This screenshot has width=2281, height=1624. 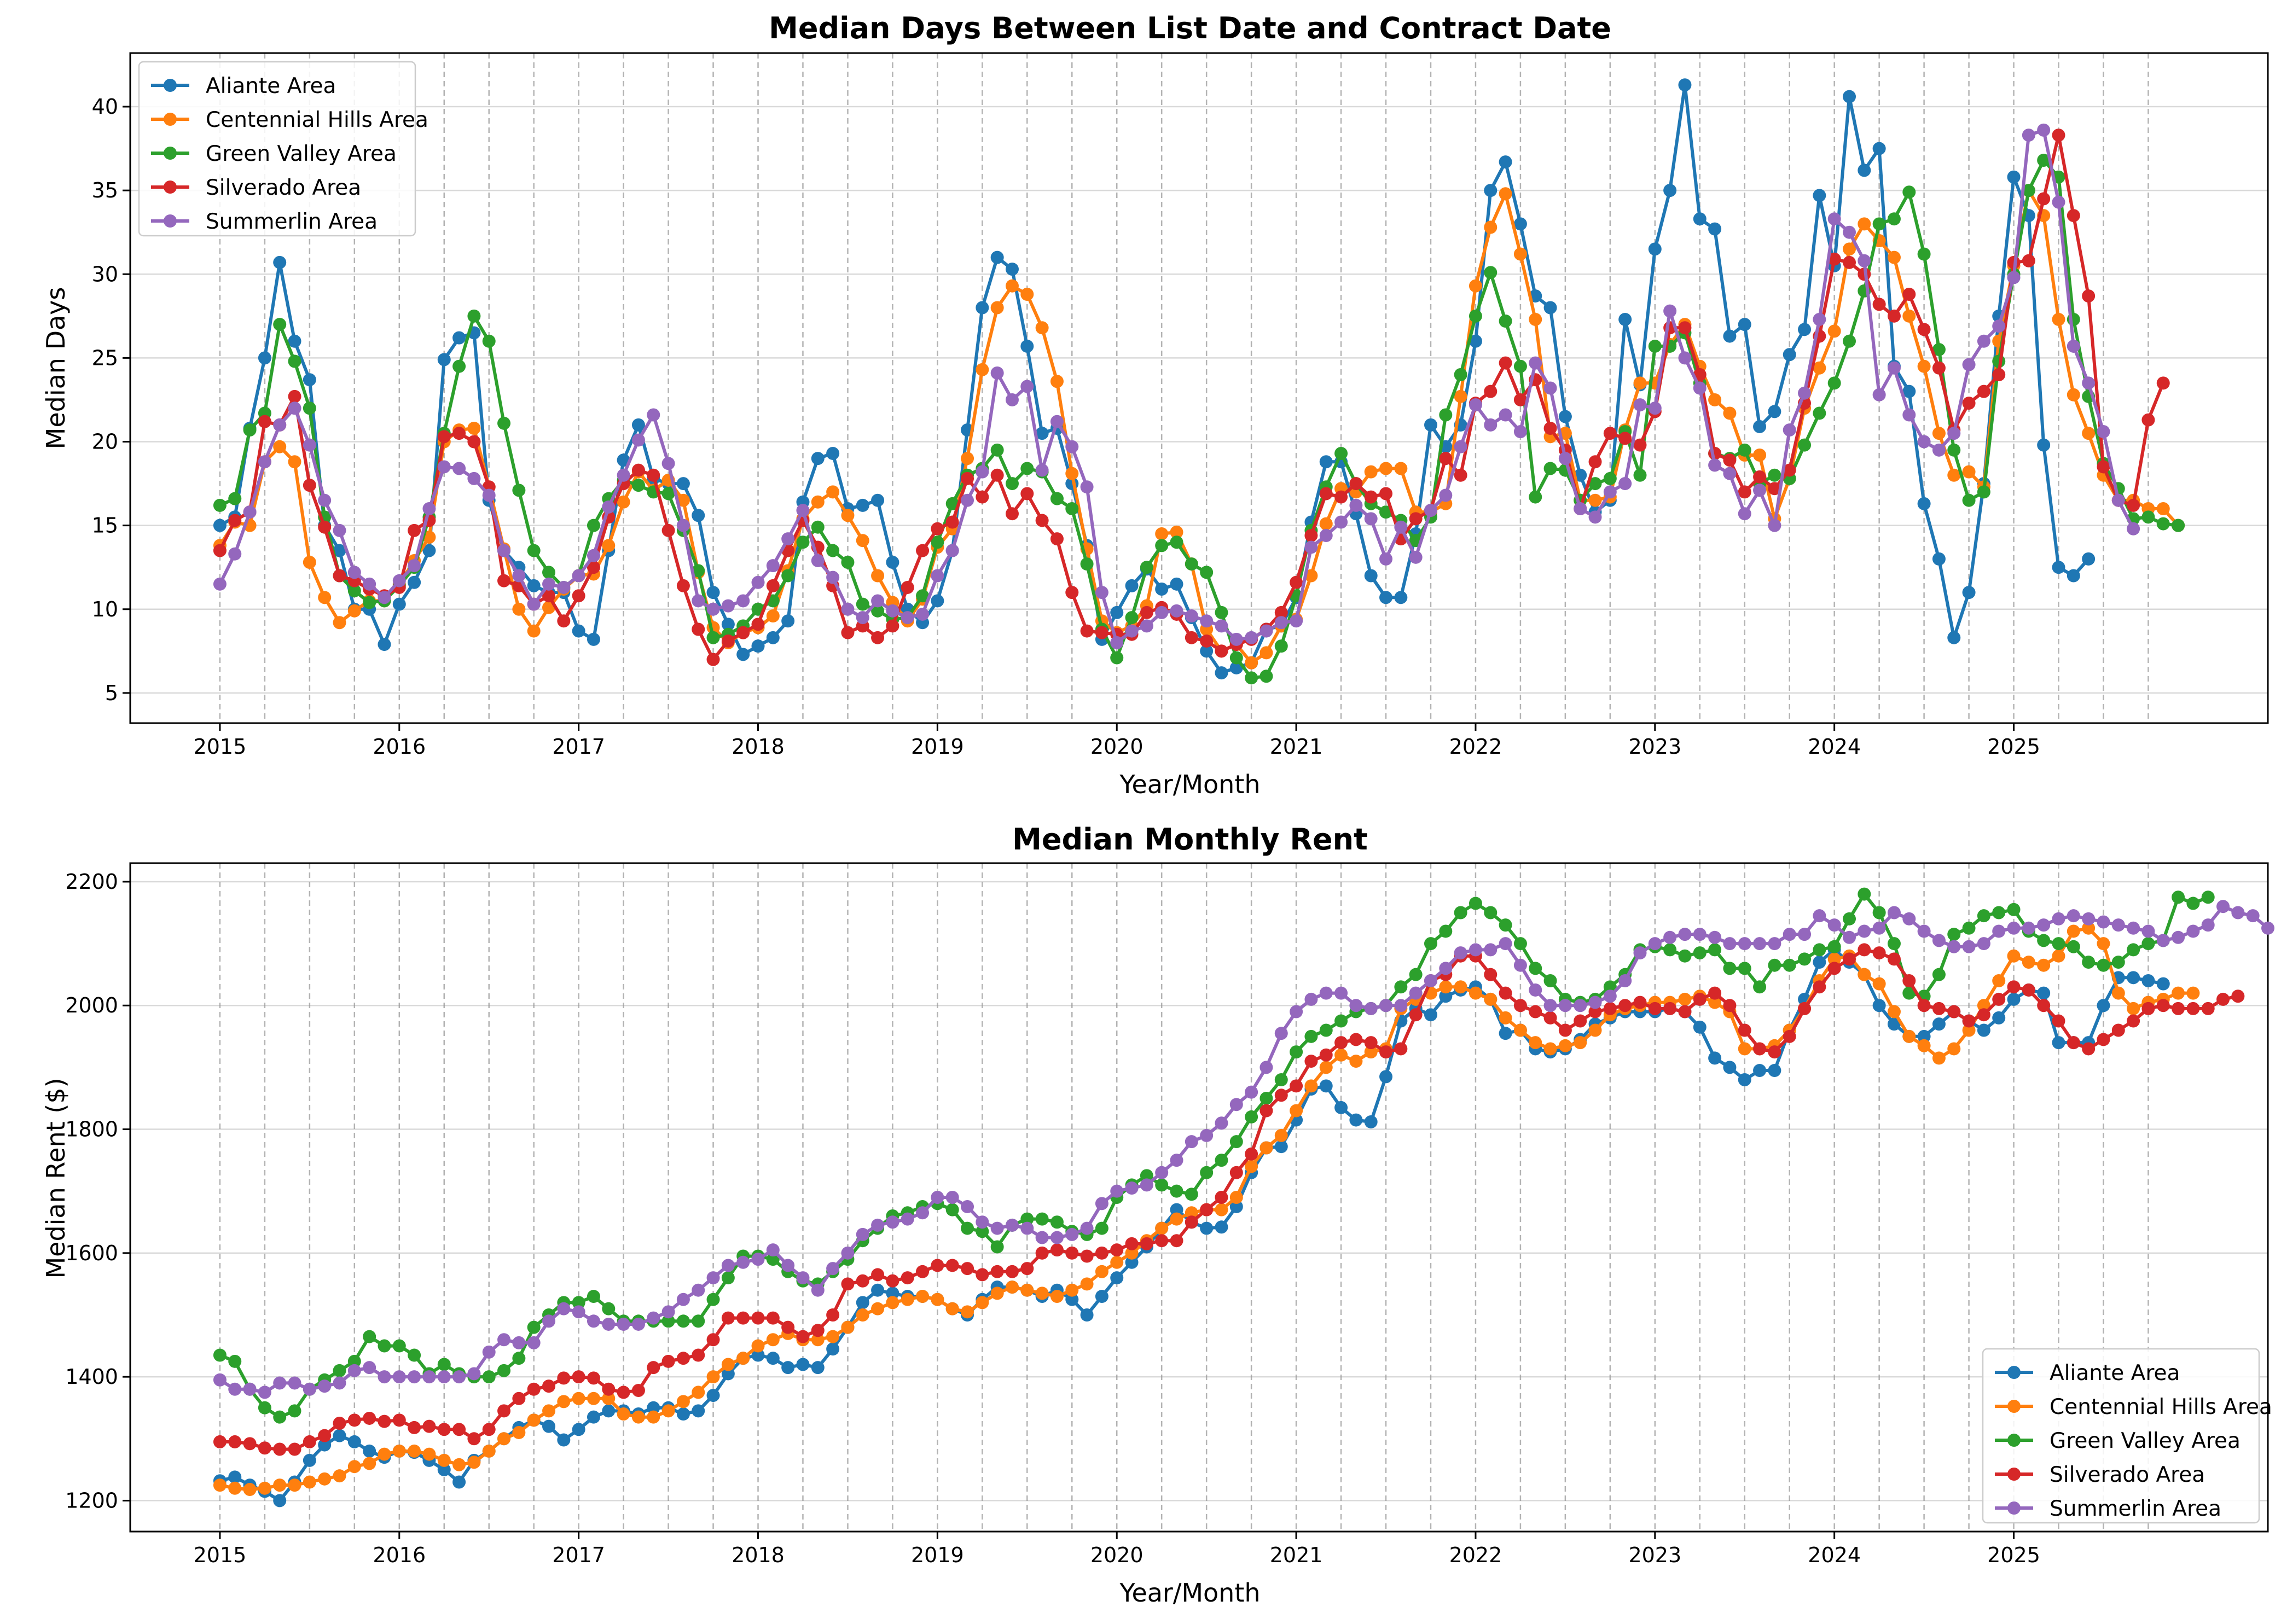 I want to click on x-axis-label: Year/Month, so click(x=1189, y=1593).